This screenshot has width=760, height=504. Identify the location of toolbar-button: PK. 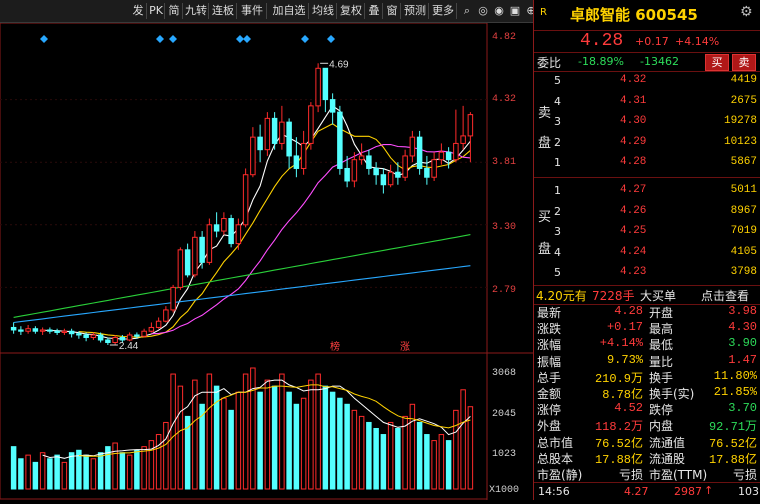
(156, 11).